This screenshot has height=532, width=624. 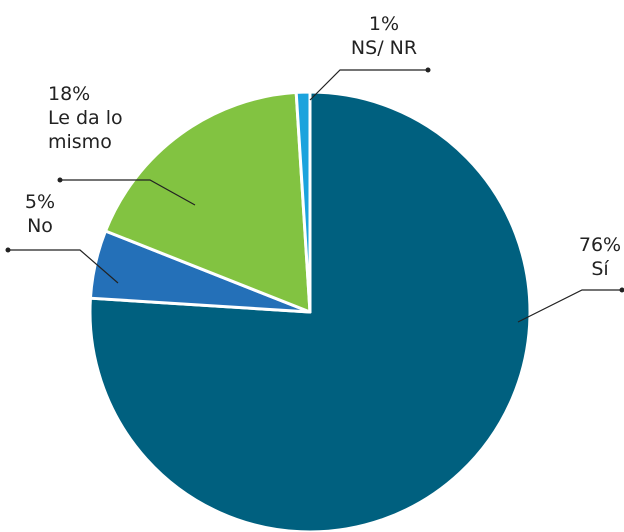 What do you see at coordinates (85, 130) in the screenshot?
I see `category-label: Le da lo mismo` at bounding box center [85, 130].